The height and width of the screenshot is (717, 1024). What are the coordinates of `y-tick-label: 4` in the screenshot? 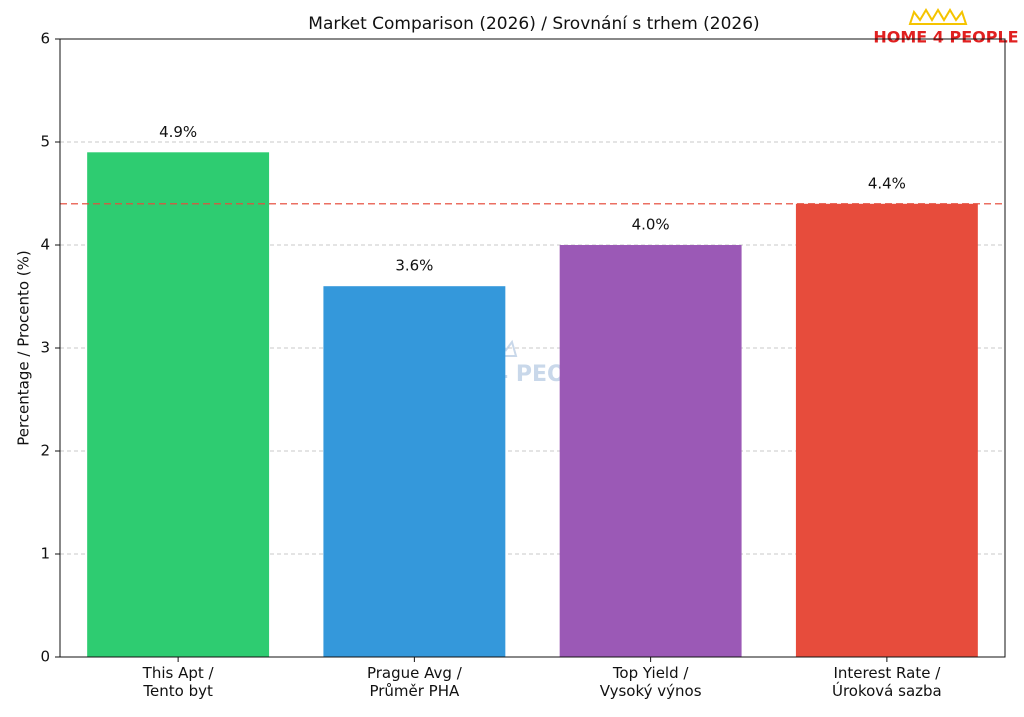 It's located at (45, 245).